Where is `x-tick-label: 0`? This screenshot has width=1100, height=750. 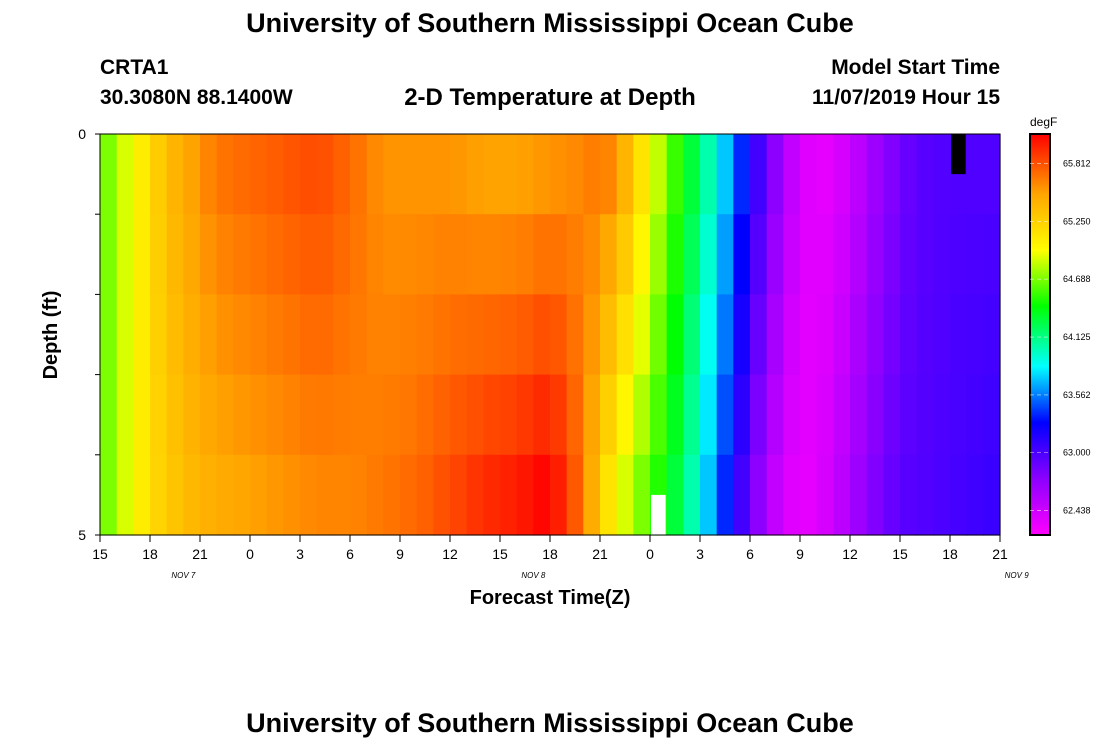
x-tick-label: 0 is located at coordinates (250, 554).